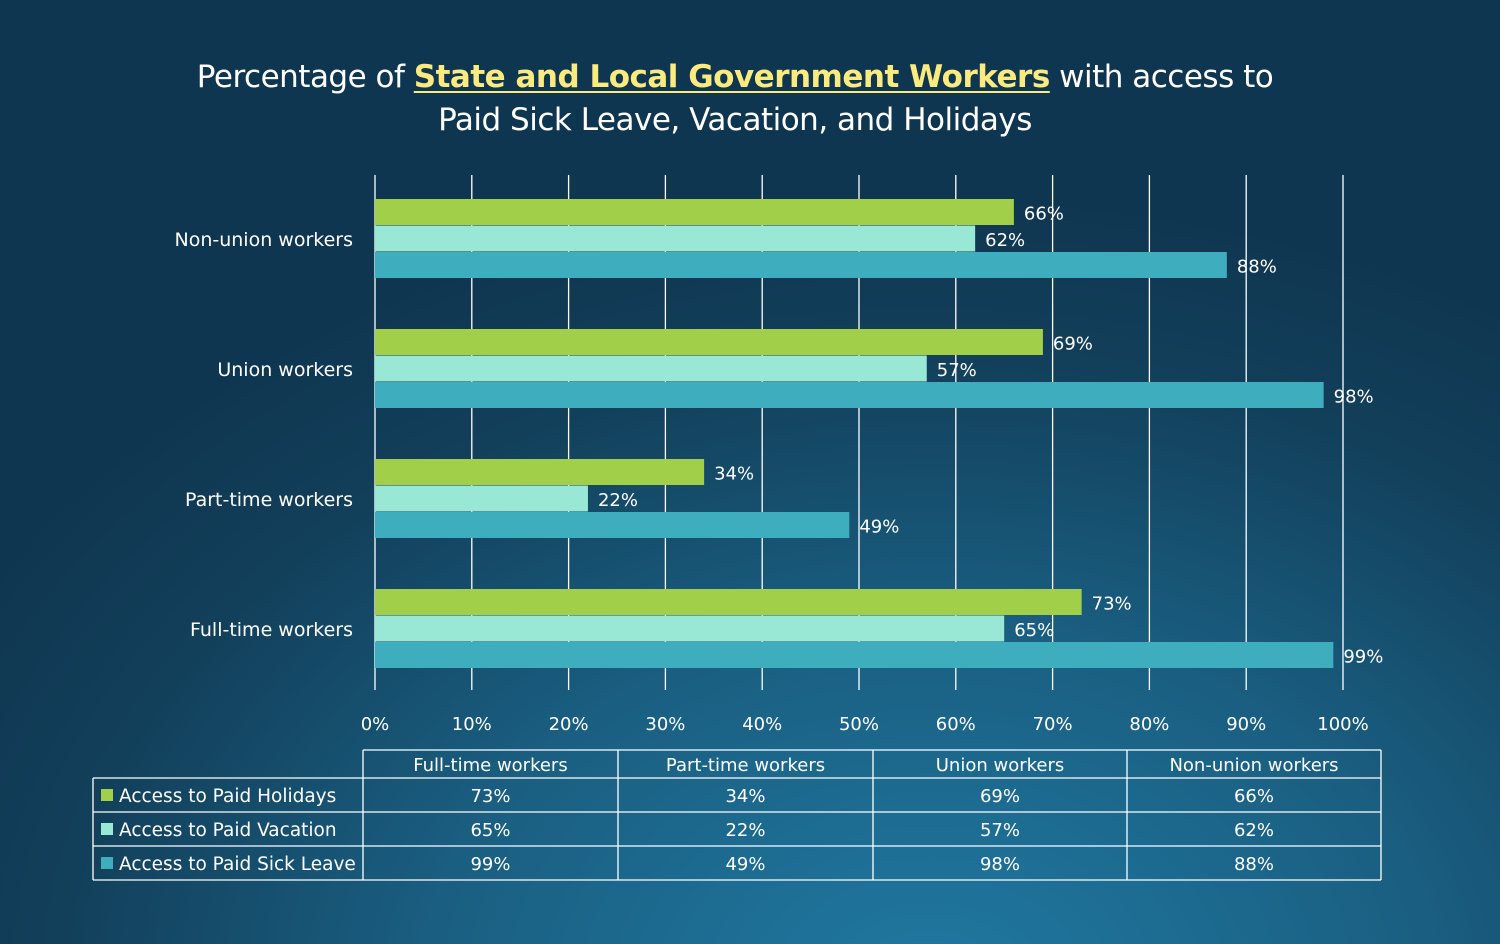 The height and width of the screenshot is (944, 1500). Describe the element at coordinates (228, 830) in the screenshot. I see `legend-label: Access to Paid Vacation` at that location.